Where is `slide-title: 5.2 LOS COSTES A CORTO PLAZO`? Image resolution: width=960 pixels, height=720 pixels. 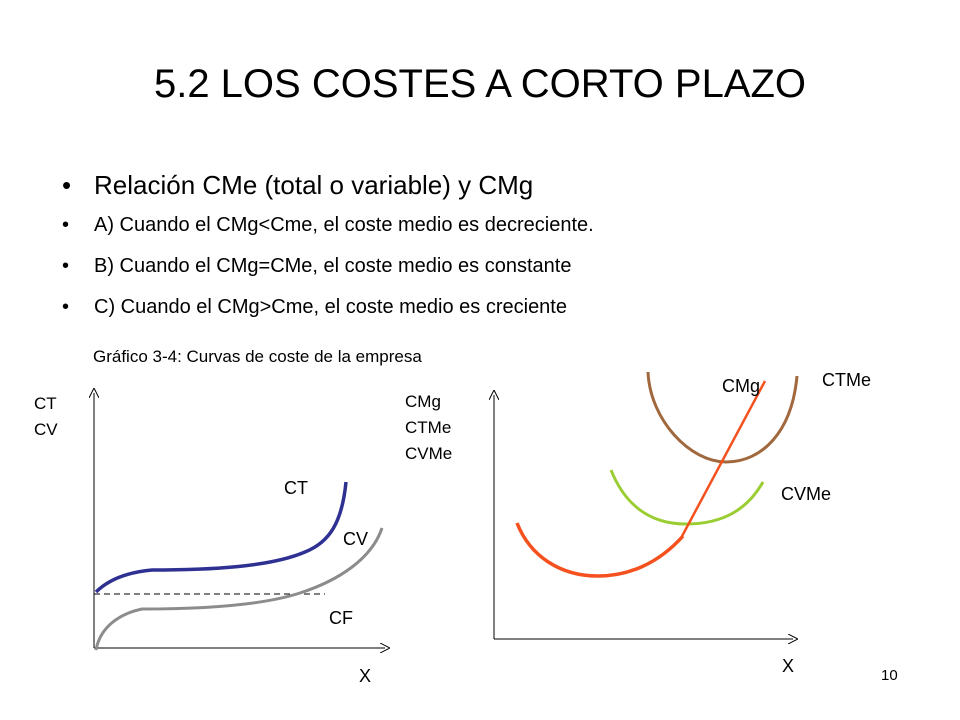 slide-title: 5.2 LOS COSTES A CORTO PLAZO is located at coordinates (480, 84).